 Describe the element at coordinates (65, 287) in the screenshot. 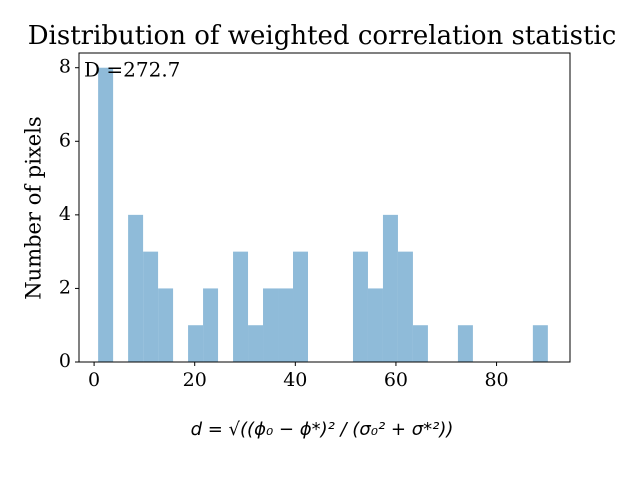

I see `y-tick-label: 2` at that location.